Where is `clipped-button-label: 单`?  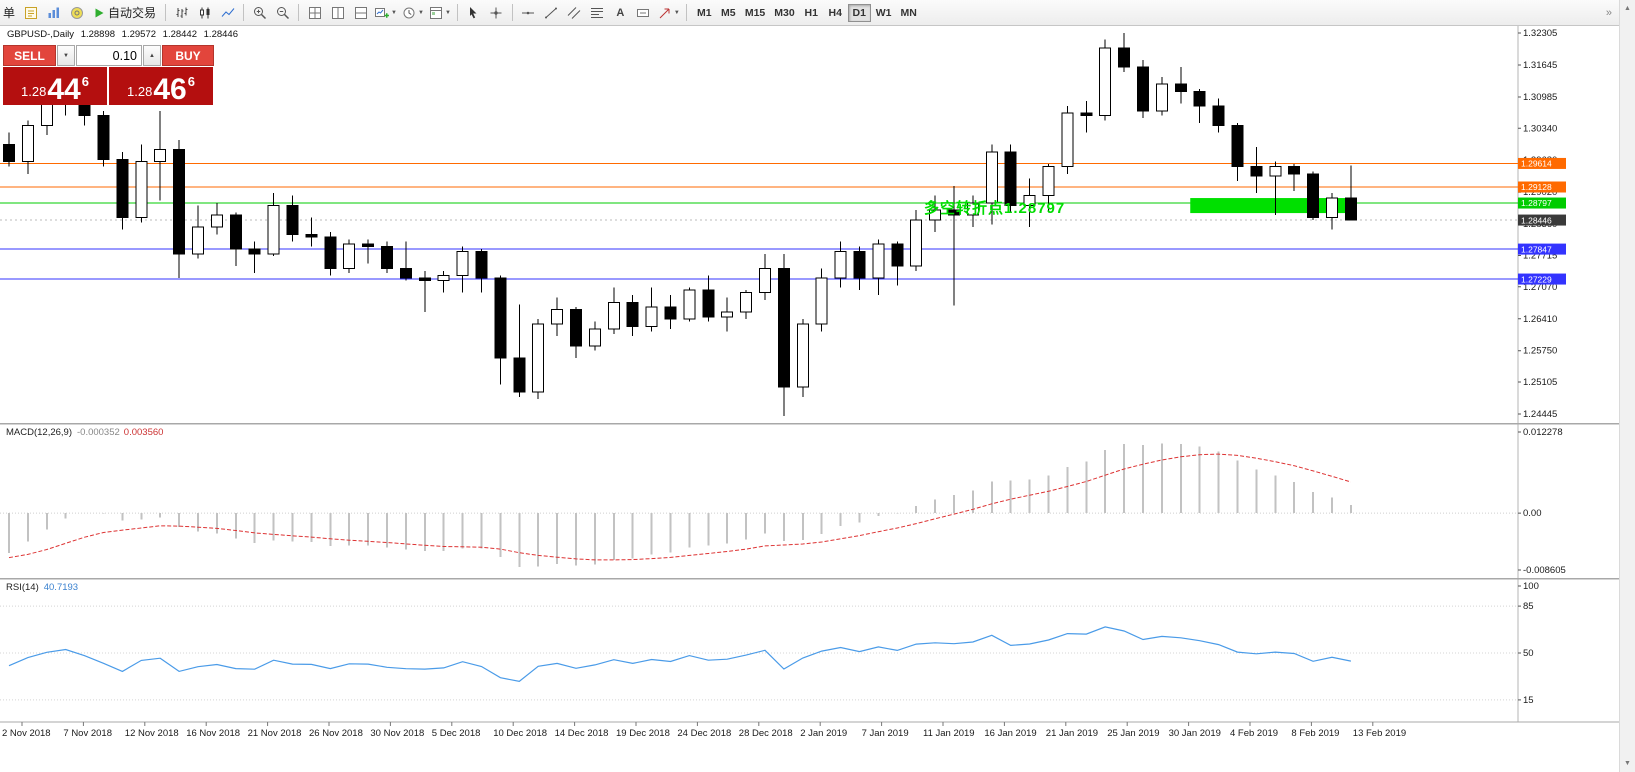
clipped-button-label: 单 is located at coordinates (9, 13).